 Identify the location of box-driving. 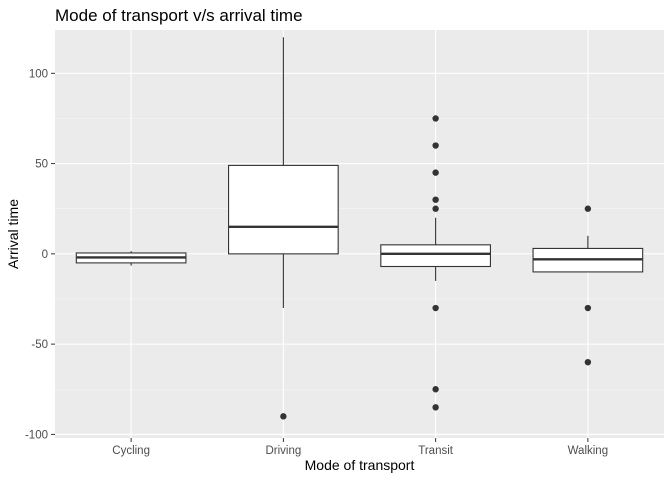
(283, 228).